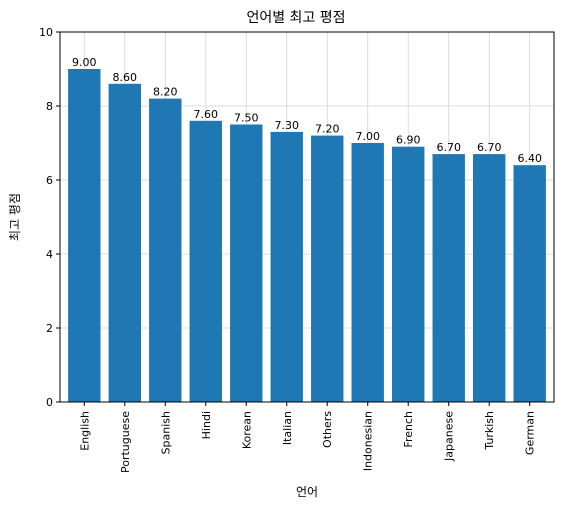 Image resolution: width=568 pixels, height=511 pixels. What do you see at coordinates (368, 441) in the screenshot?
I see `x-tick-label: Indonesian` at bounding box center [368, 441].